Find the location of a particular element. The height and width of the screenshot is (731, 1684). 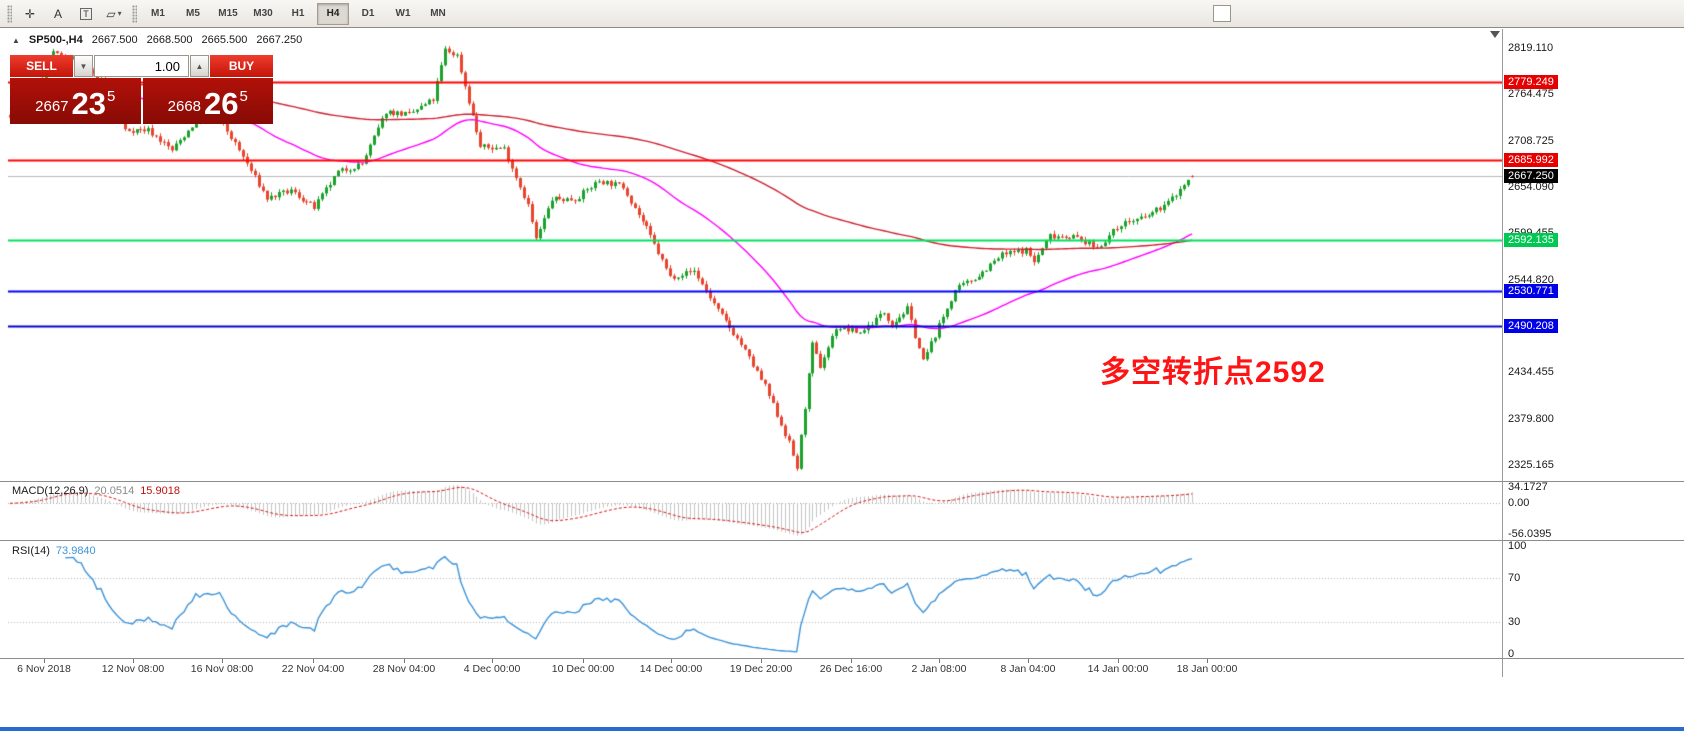

ask-pips: 26 is located at coordinates (221, 103).